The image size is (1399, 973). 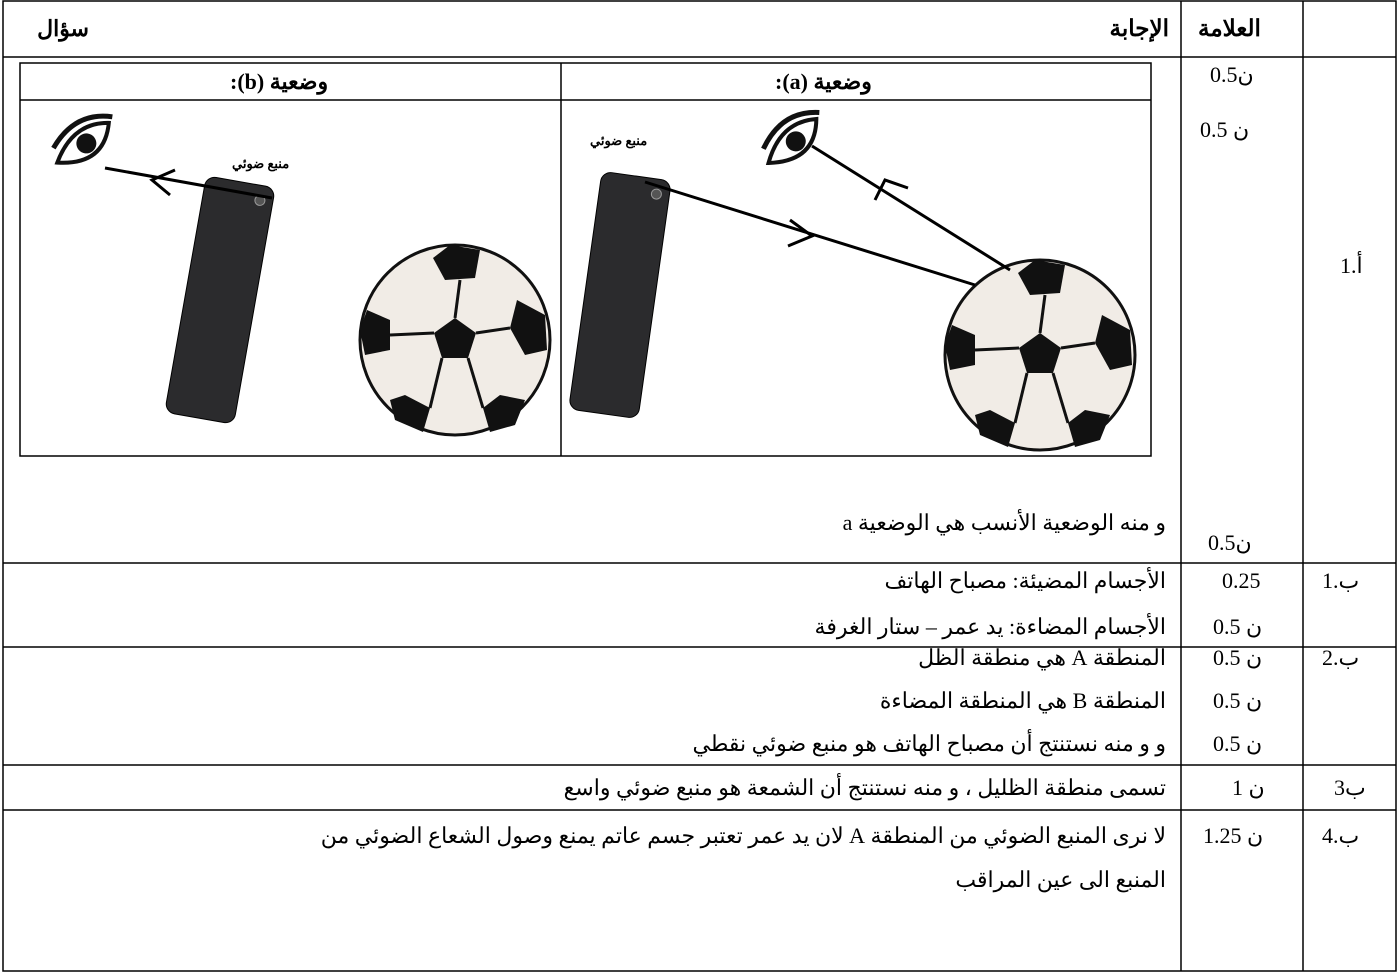 What do you see at coordinates (63, 28) in the screenshot?
I see `header-question: سؤال` at bounding box center [63, 28].